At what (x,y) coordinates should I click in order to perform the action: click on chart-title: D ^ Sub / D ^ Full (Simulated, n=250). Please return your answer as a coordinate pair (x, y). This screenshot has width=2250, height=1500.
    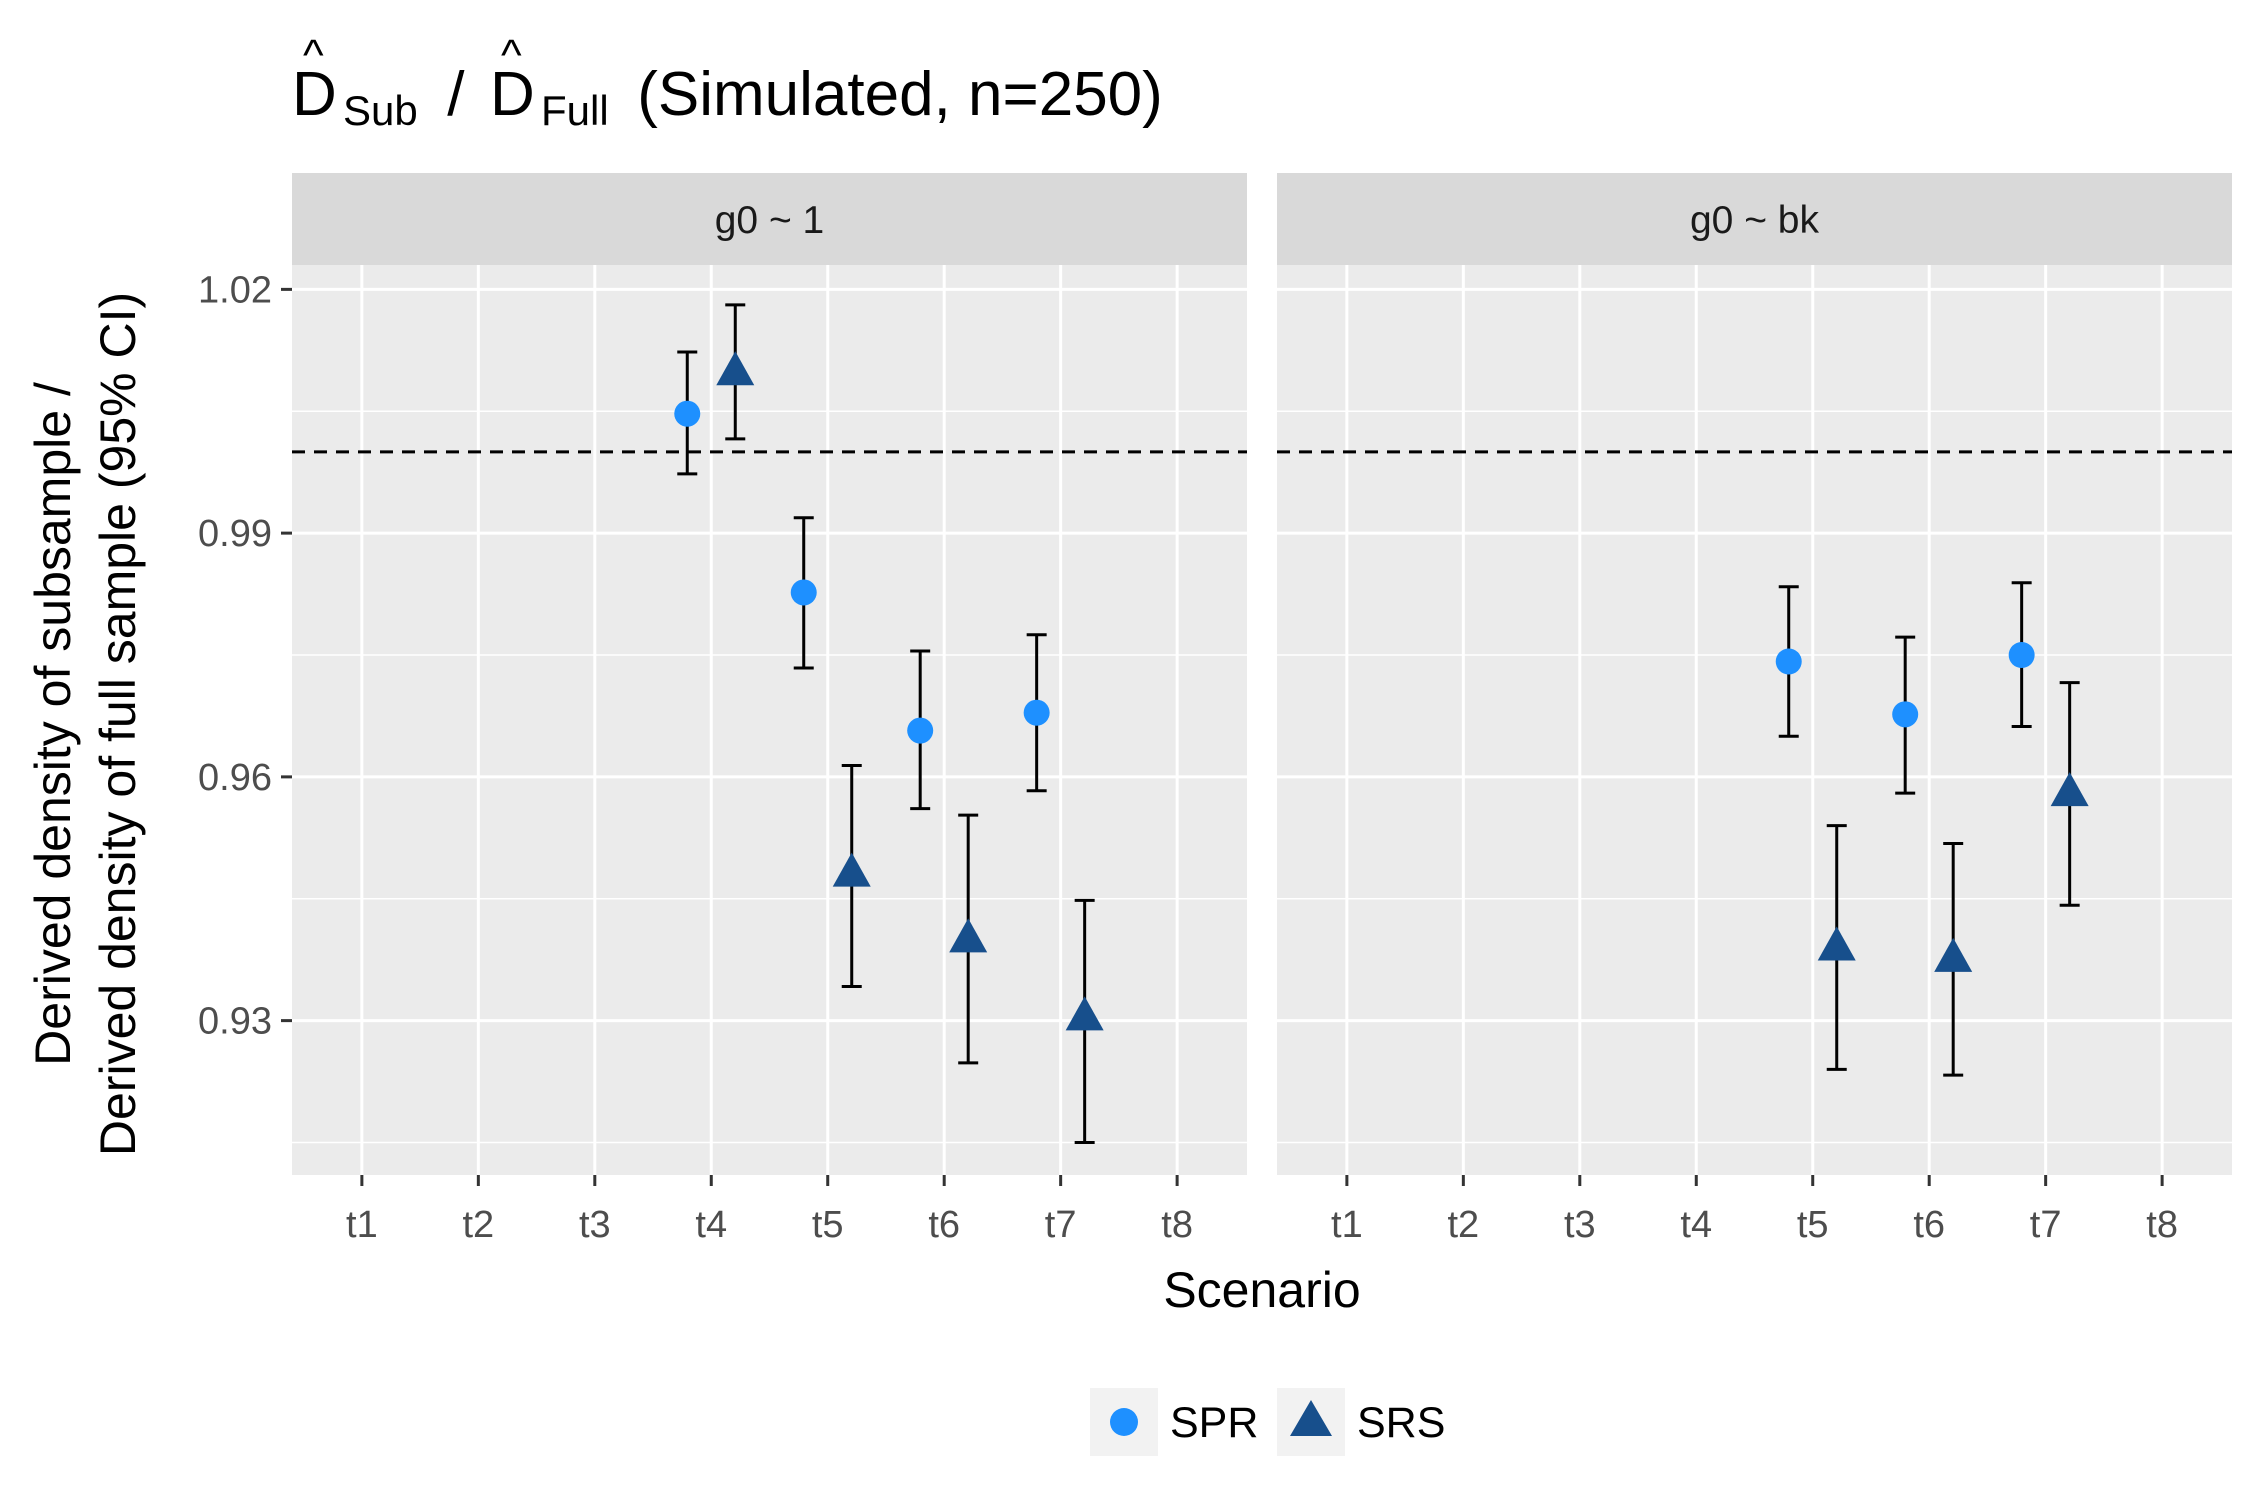
    Looking at the image, I should click on (727, 82).